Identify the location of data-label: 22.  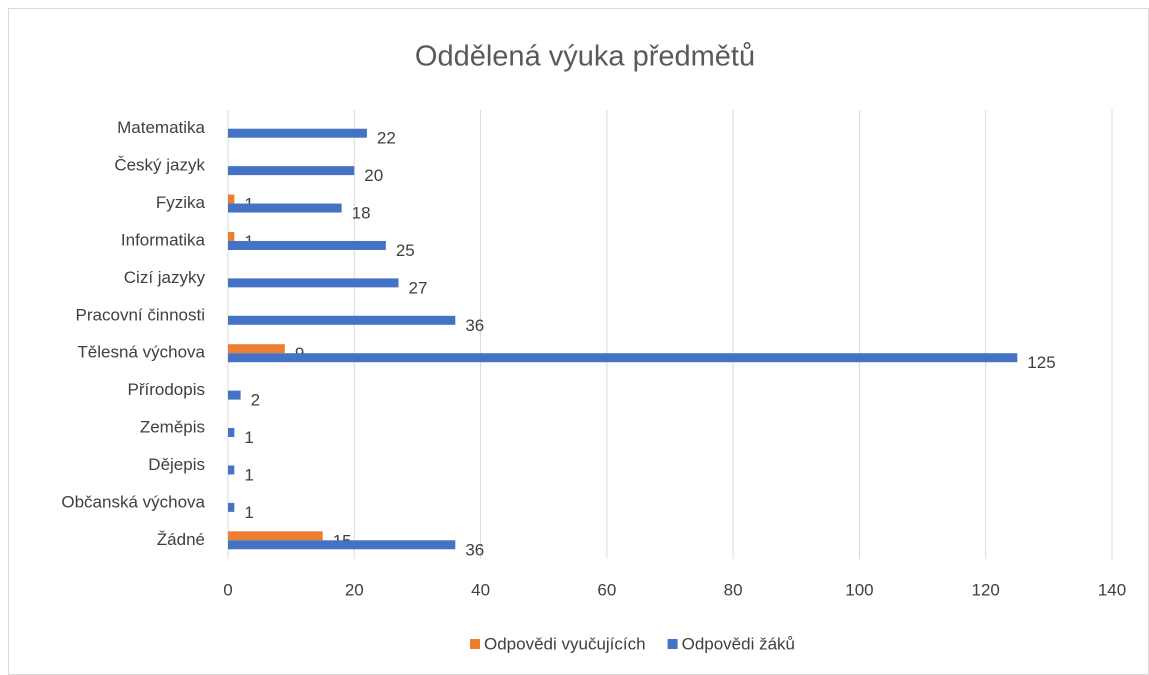
(386, 138).